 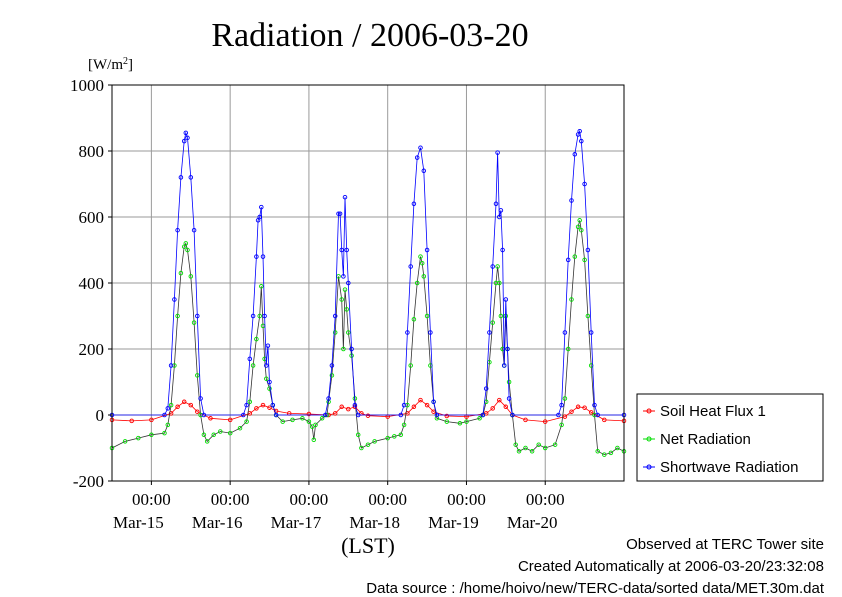 I want to click on y-tick-label: 0, so click(x=100, y=415).